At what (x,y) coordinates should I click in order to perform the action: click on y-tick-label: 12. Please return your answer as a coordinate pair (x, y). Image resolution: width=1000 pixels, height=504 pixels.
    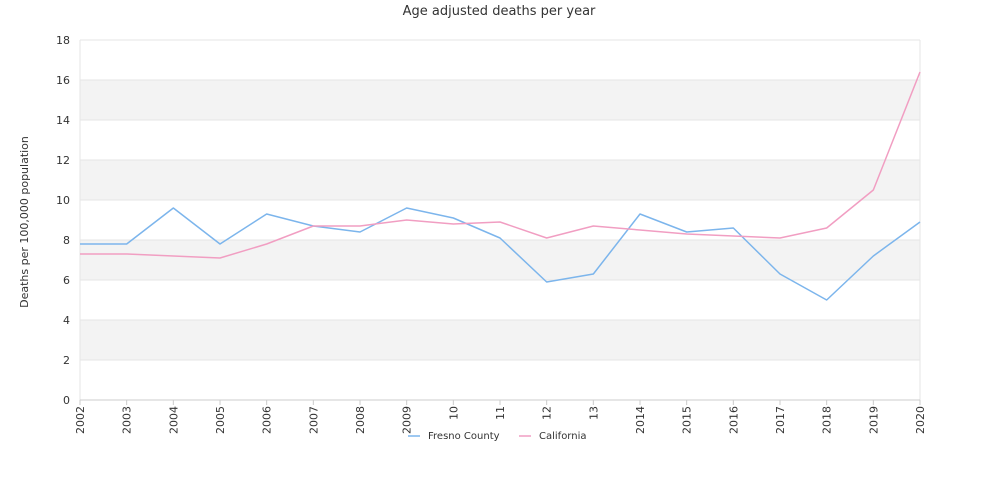
    Looking at the image, I should click on (63, 160).